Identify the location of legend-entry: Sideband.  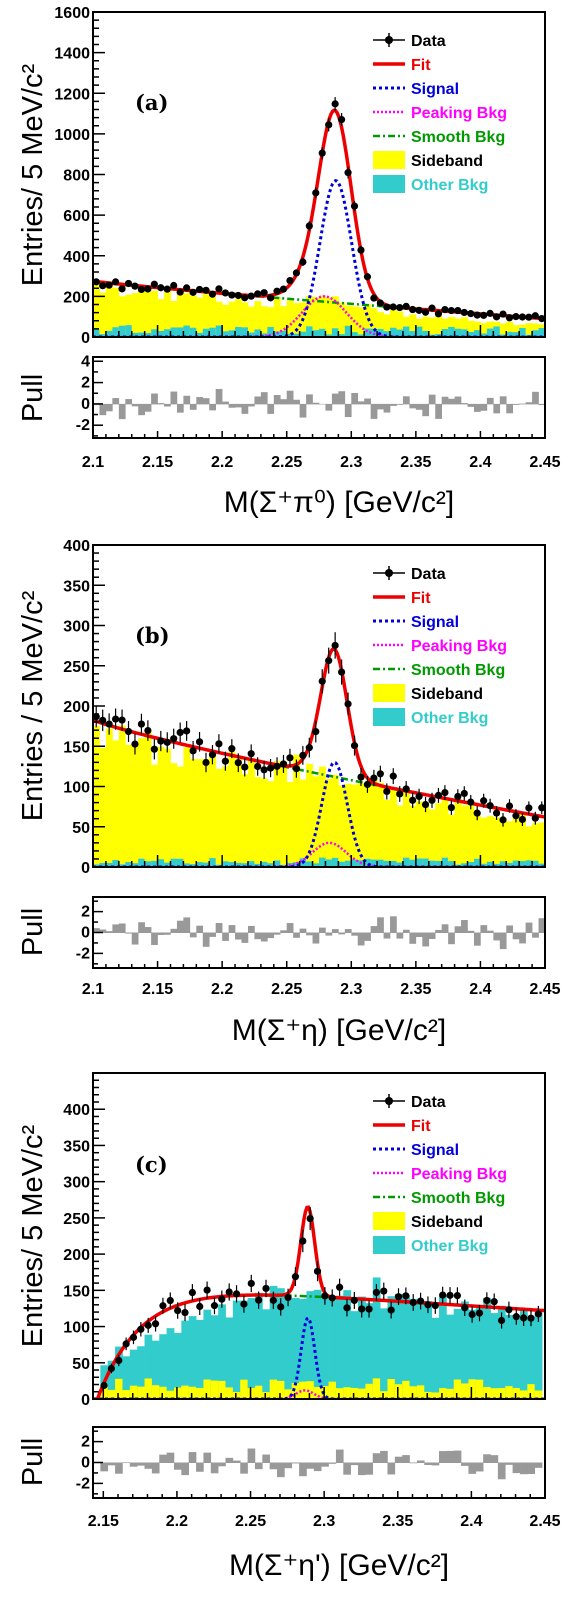
(447, 161).